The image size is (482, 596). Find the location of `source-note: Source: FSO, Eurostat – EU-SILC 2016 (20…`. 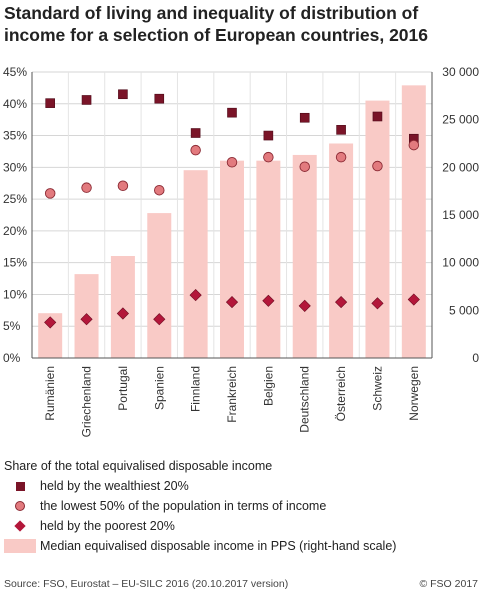

source-note: Source: FSO, Eurostat – EU-SILC 2016 (20… is located at coordinates (146, 584).